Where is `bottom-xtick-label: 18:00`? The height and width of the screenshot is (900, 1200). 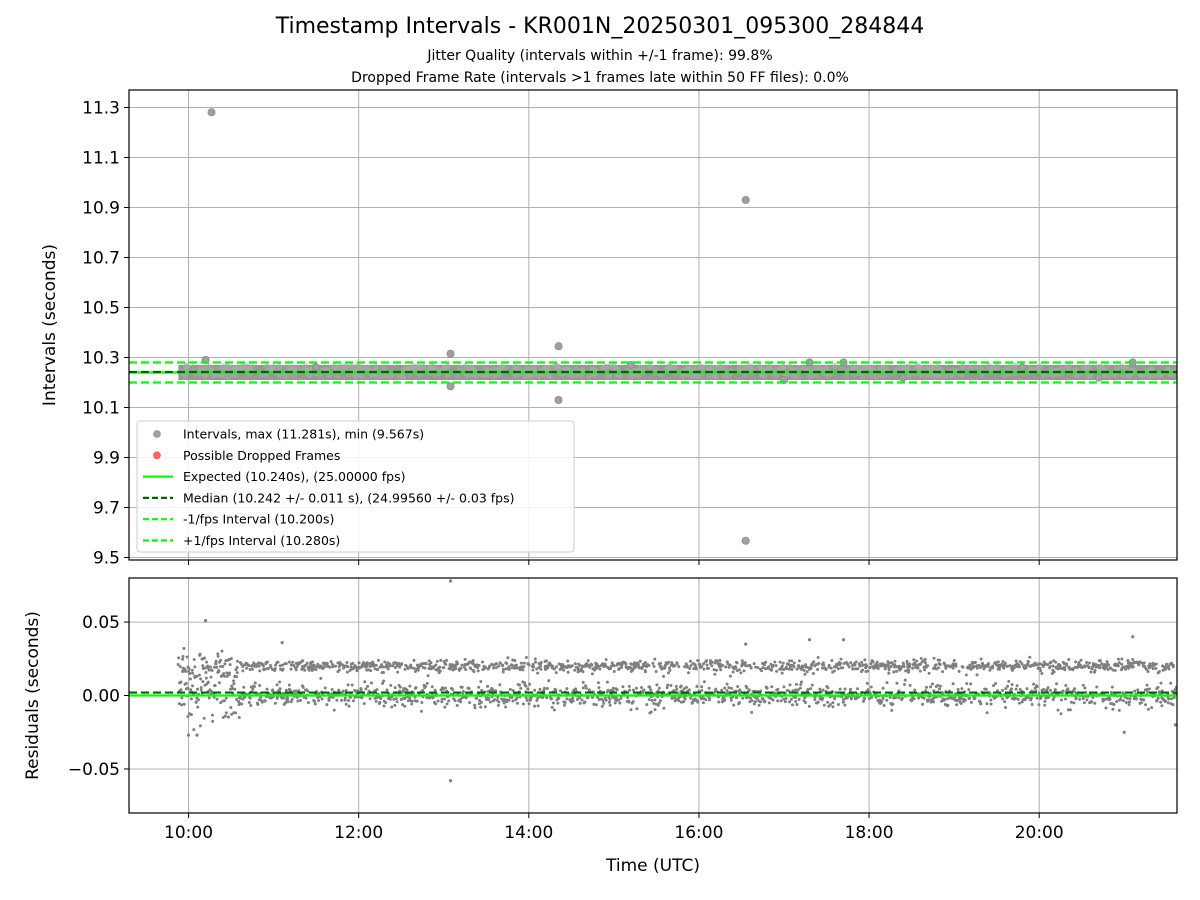
bottom-xtick-label: 18:00 is located at coordinates (869, 833).